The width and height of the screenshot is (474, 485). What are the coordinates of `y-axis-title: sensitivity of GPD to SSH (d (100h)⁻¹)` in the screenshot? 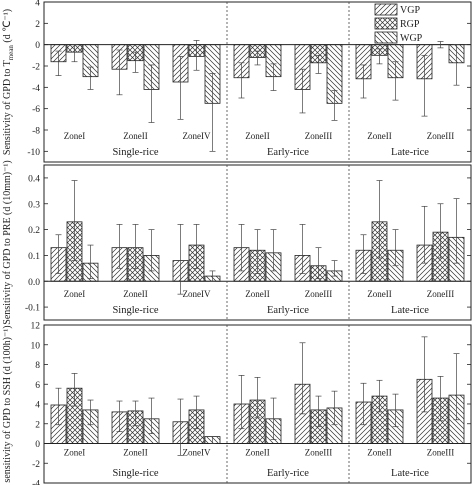 It's located at (7, 403).